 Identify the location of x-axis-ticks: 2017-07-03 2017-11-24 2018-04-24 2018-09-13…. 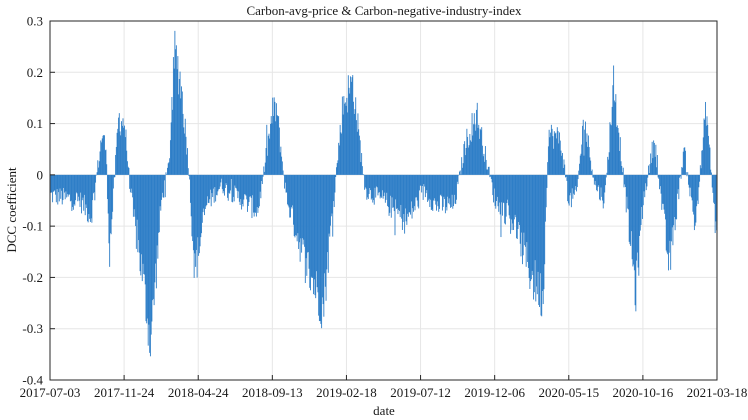
(383, 387).